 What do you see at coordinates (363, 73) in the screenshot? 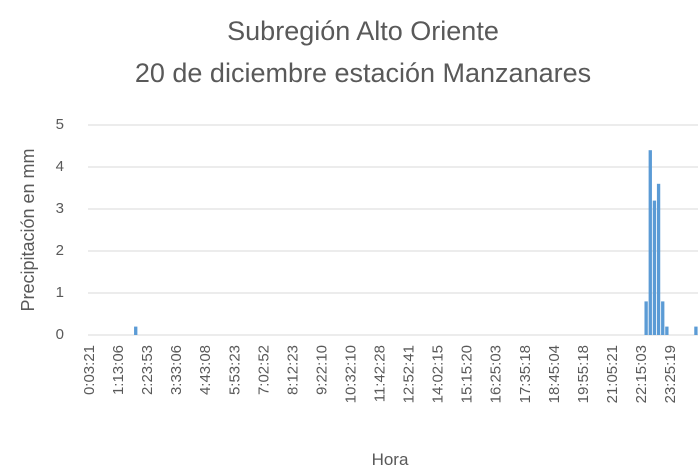
I see `chart-subtitle: 20 de diciembre estación Manzanares` at bounding box center [363, 73].